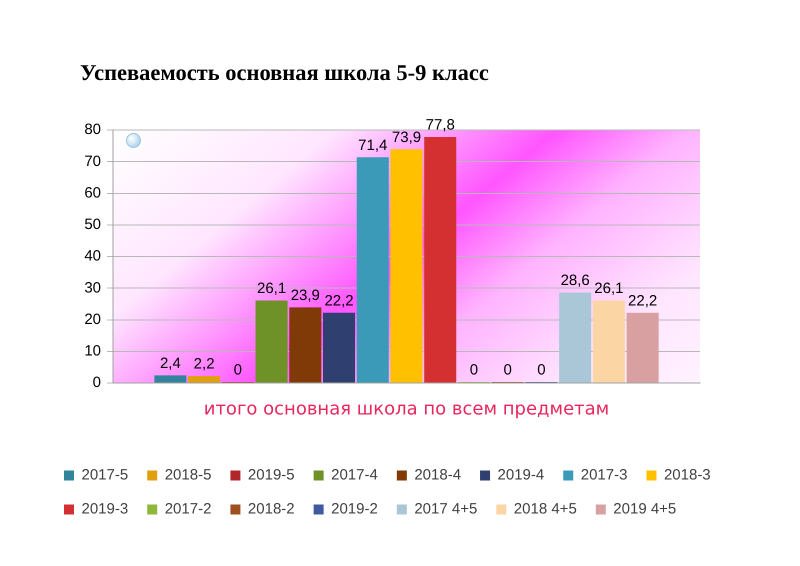  Describe the element at coordinates (575, 281) in the screenshot. I see `data-label: 28,6` at that location.